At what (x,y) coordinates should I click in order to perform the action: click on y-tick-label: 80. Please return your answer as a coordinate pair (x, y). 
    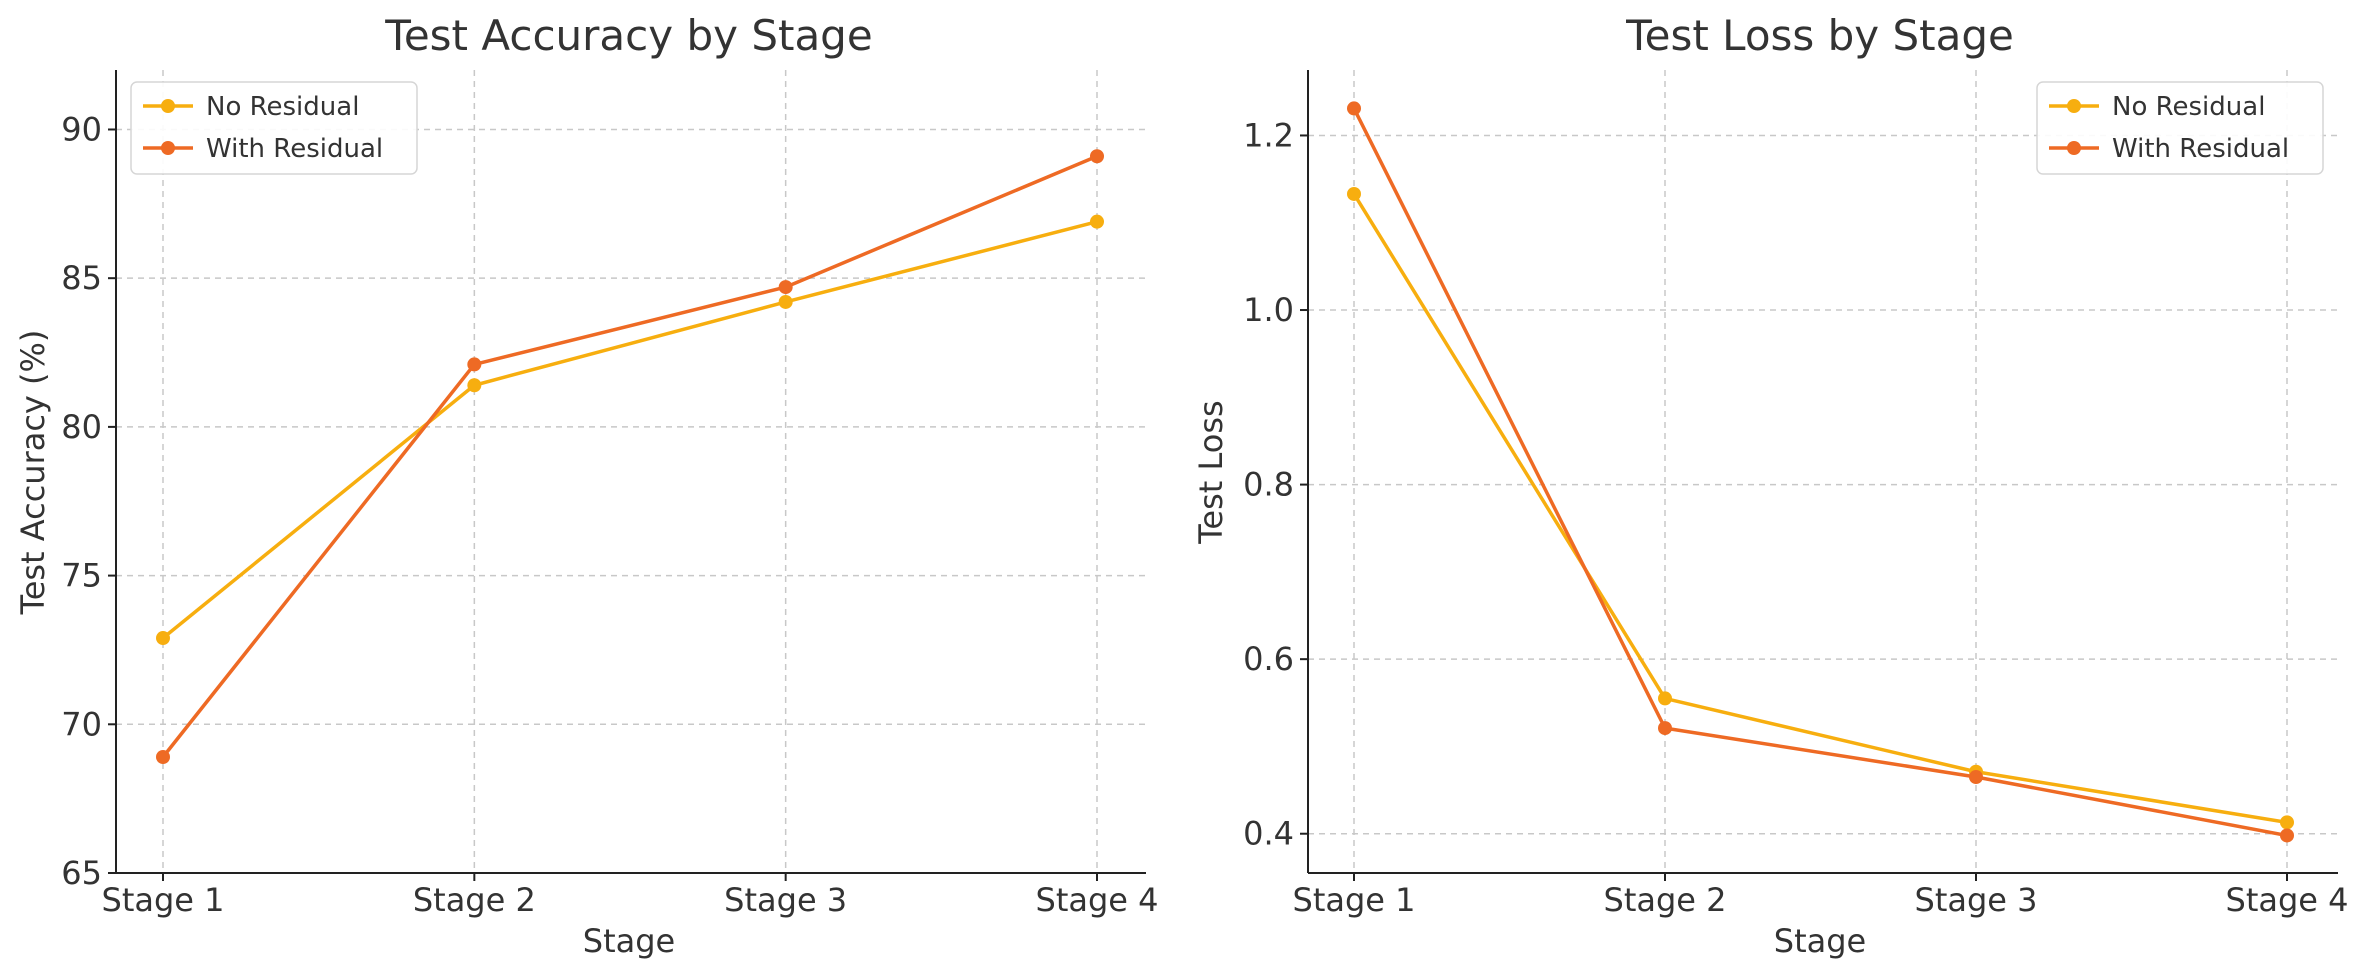
    Looking at the image, I should click on (81, 427).